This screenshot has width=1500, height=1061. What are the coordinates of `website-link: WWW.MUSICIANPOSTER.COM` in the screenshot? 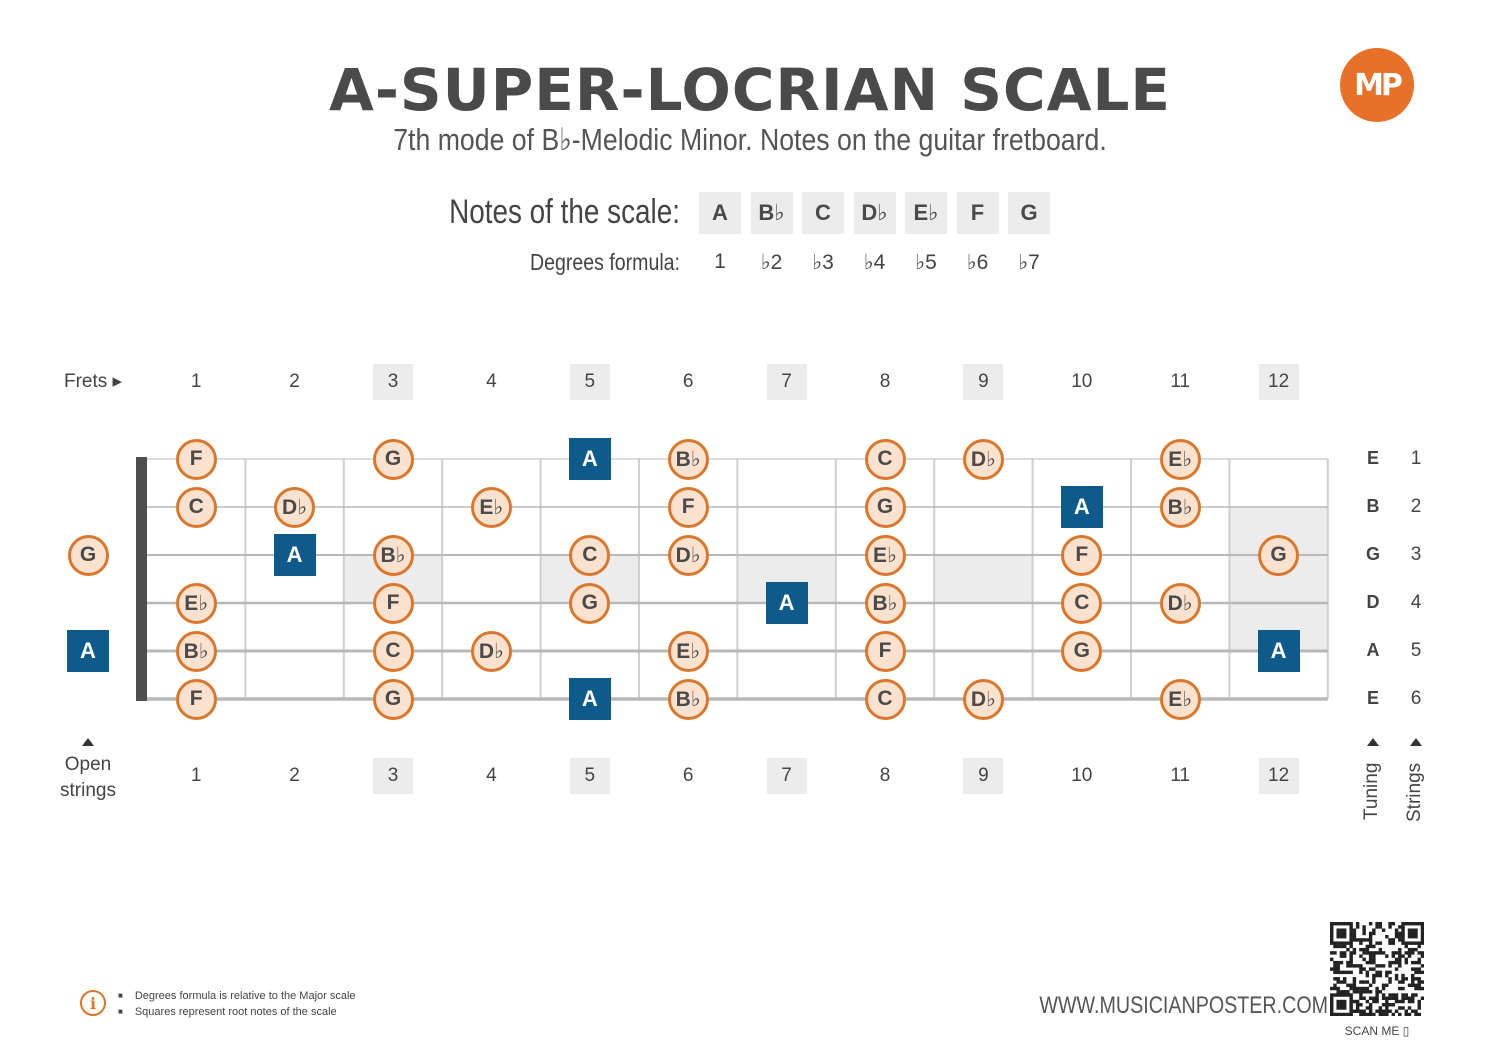 It's located at (1184, 1005).